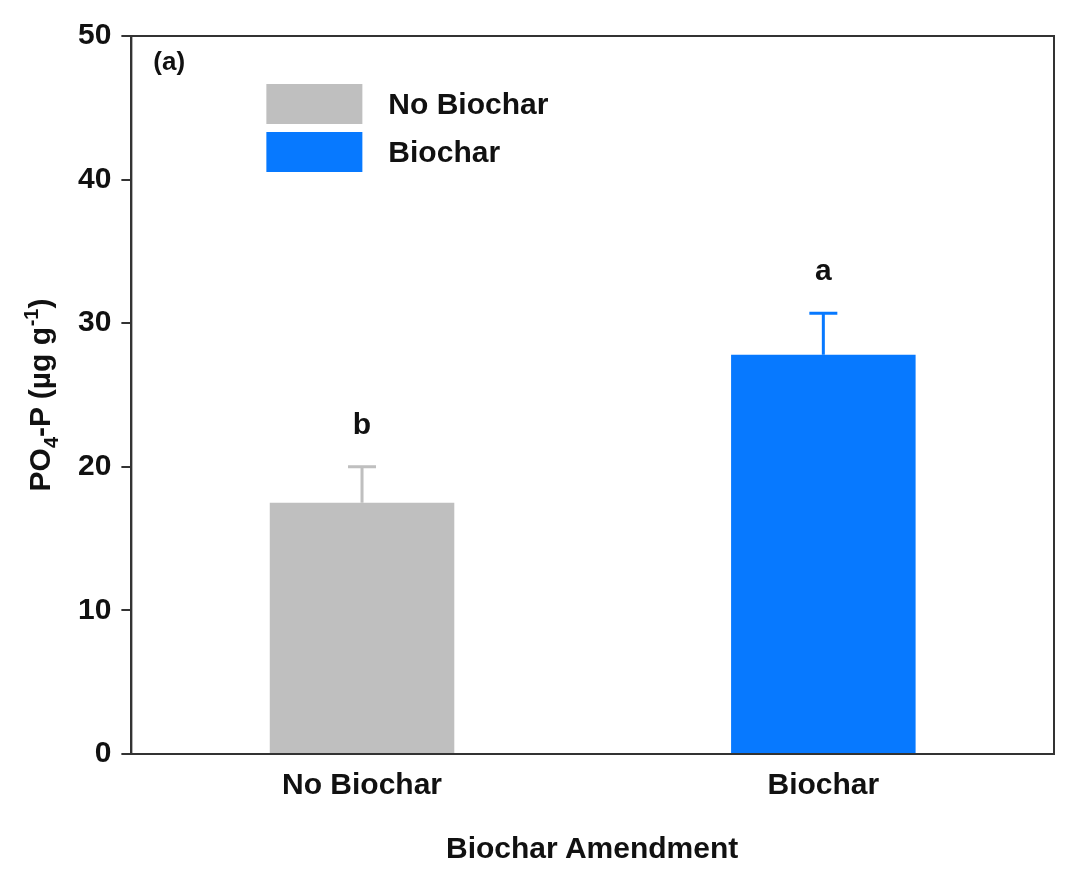  What do you see at coordinates (94, 465) in the screenshot?
I see `y-tick-label: 20` at bounding box center [94, 465].